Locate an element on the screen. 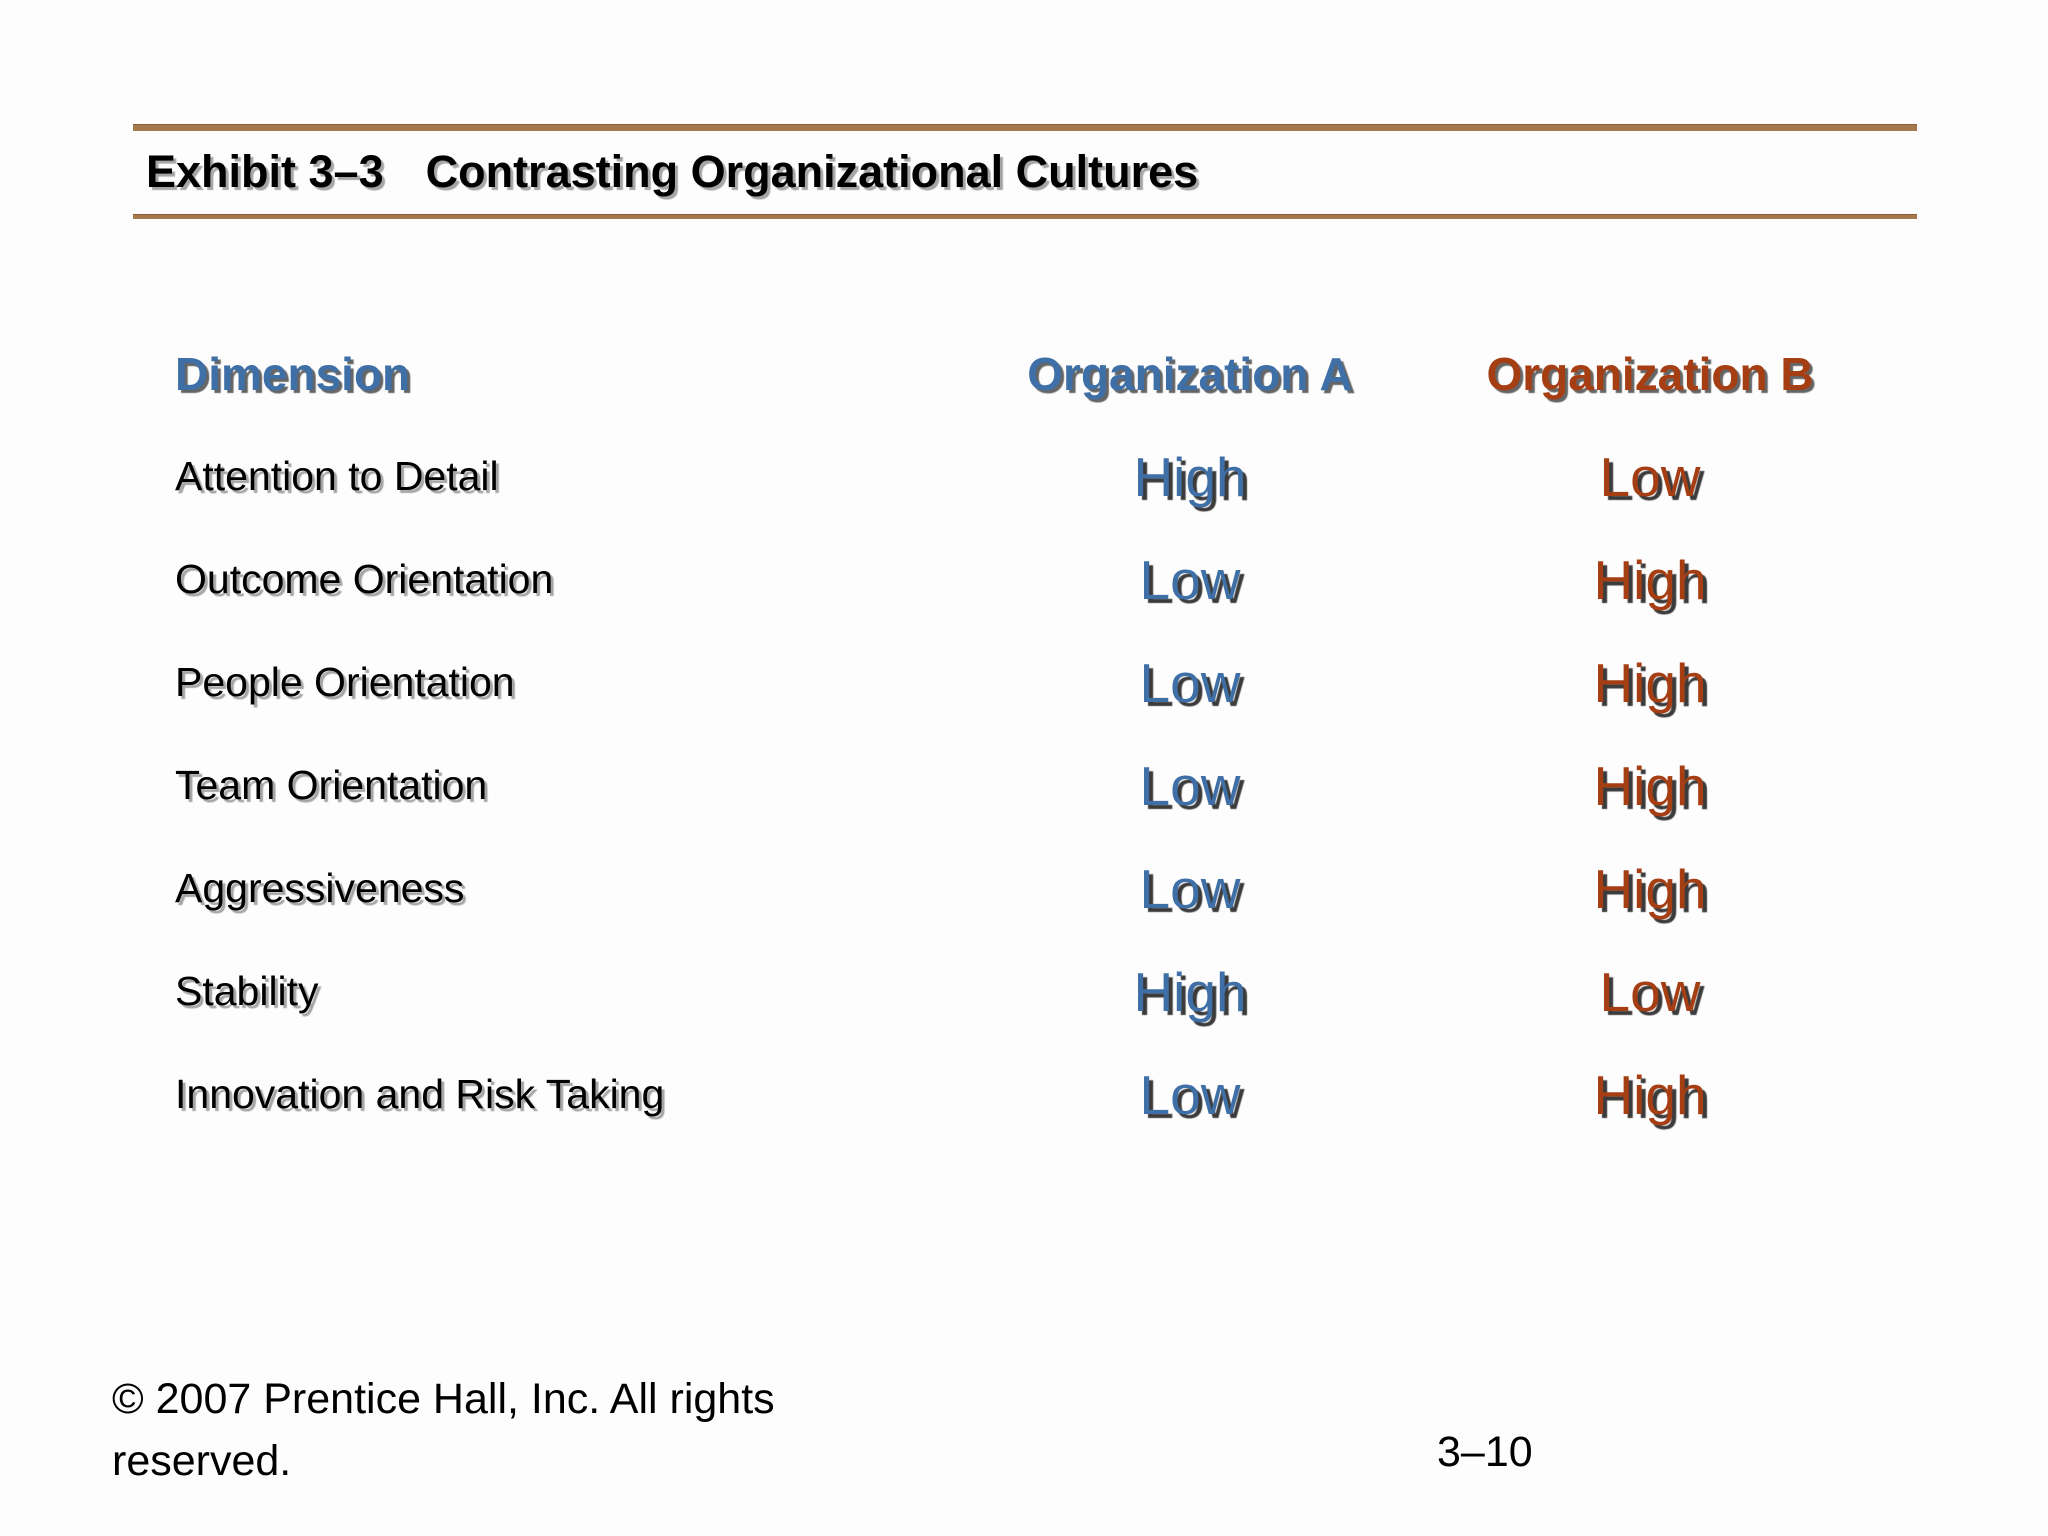  page-number: 3–10 is located at coordinates (1485, 1452).